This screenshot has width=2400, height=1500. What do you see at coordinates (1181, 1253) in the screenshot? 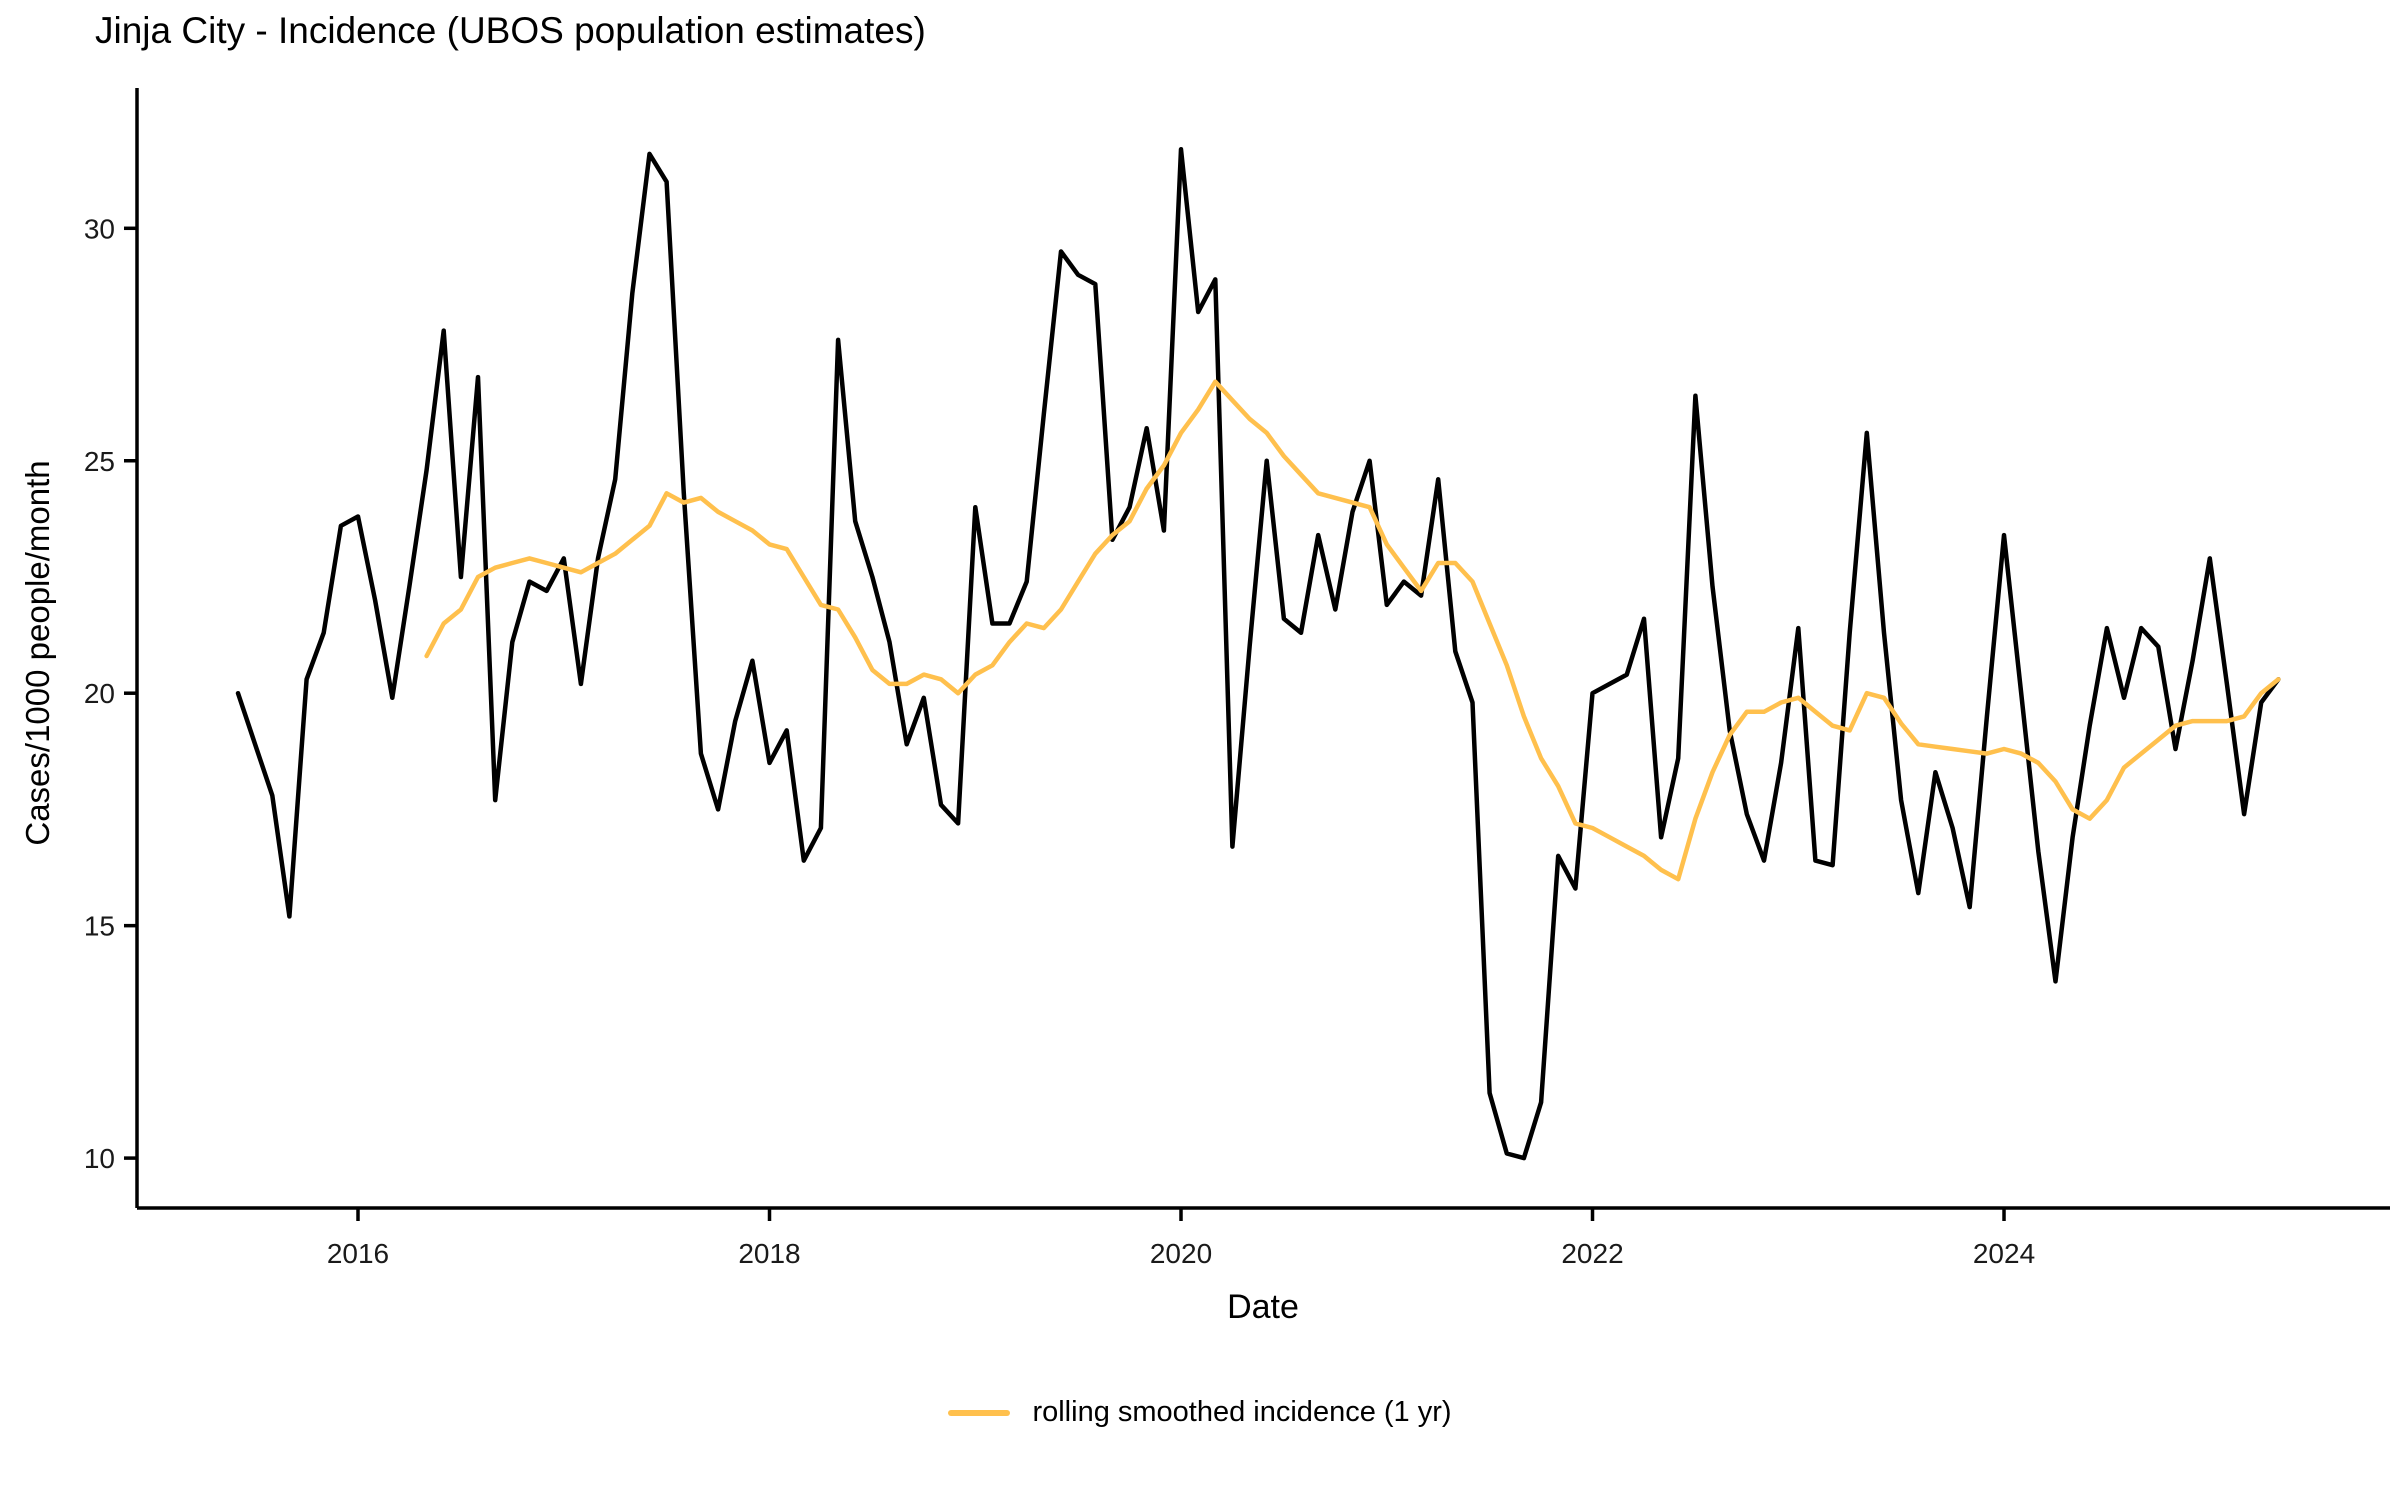
I see `x-tick-label: 2020` at bounding box center [1181, 1253].